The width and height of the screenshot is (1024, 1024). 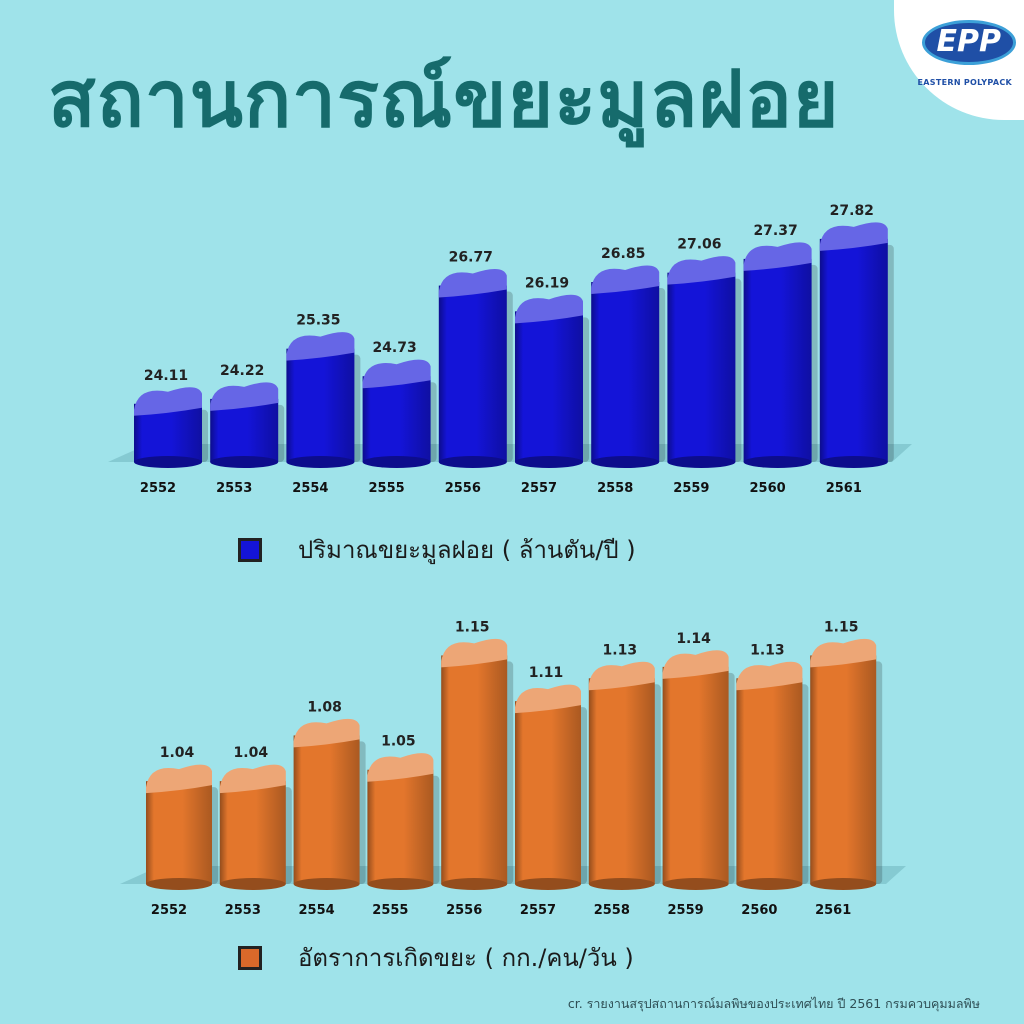 I want to click on quantity-value-label: 27.82, so click(x=852, y=211).